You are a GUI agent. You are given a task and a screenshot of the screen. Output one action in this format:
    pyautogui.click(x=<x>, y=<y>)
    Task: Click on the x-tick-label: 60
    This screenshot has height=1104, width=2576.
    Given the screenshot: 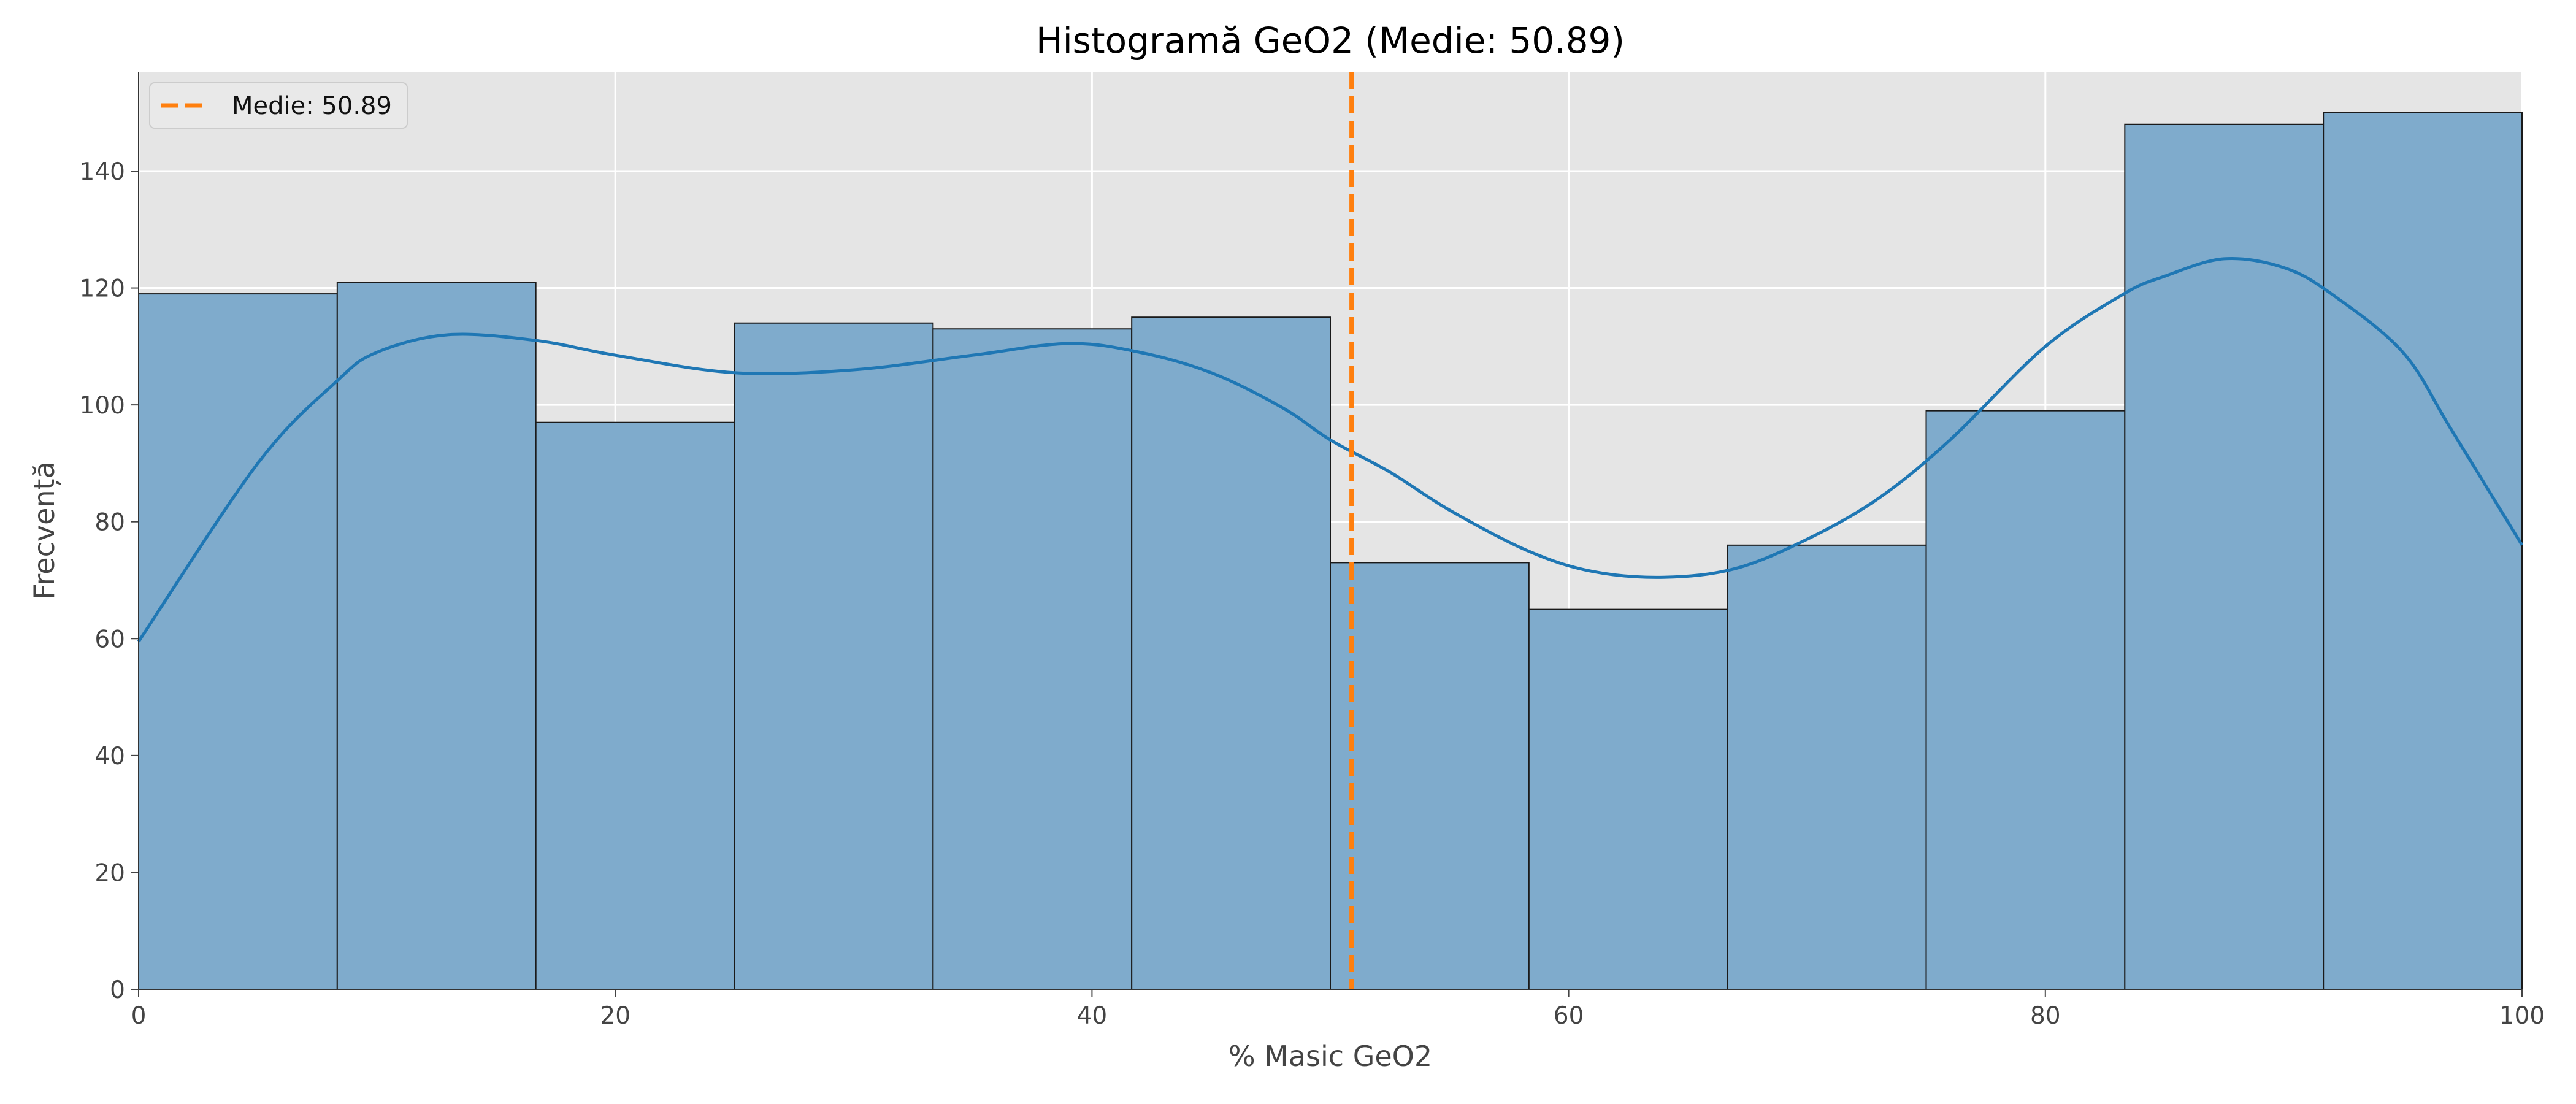 What is the action you would take?
    pyautogui.click(x=1569, y=1016)
    